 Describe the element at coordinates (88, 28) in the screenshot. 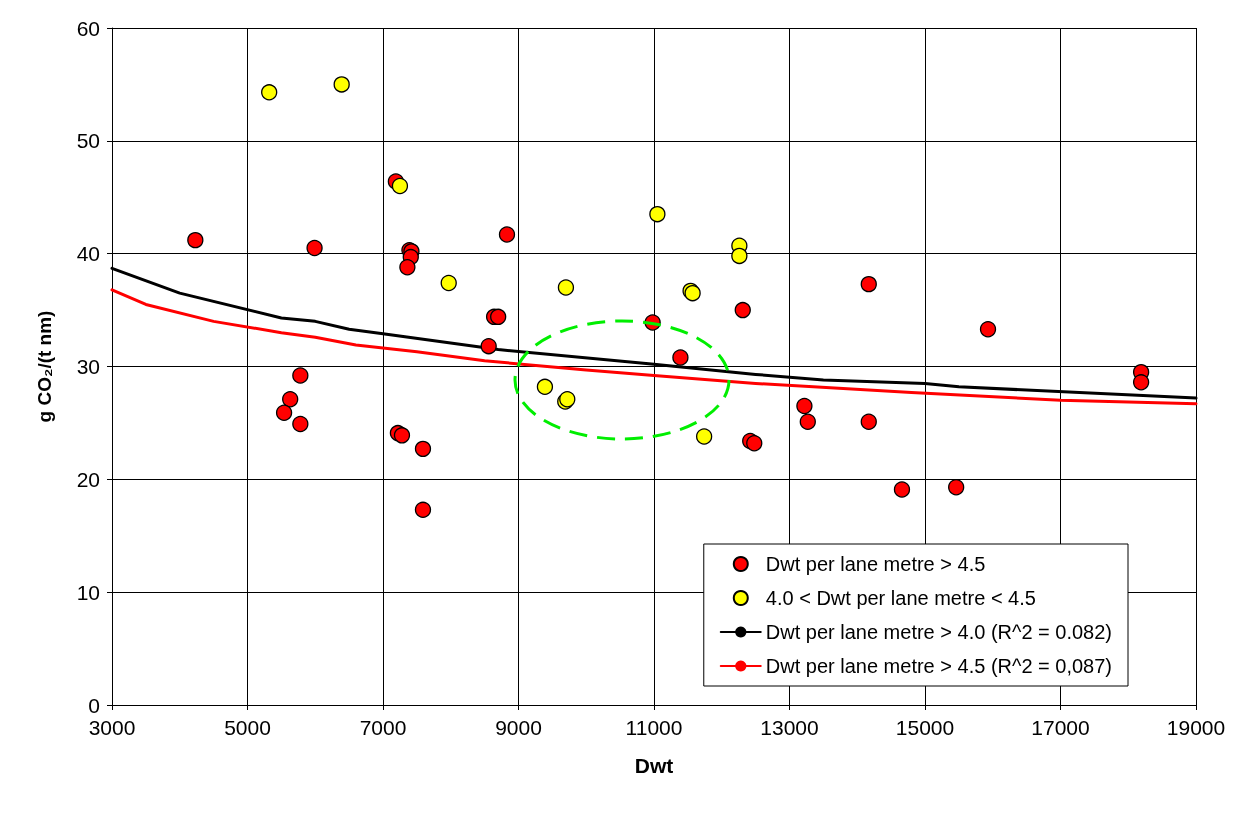

I see `y-tick-label: 60` at that location.